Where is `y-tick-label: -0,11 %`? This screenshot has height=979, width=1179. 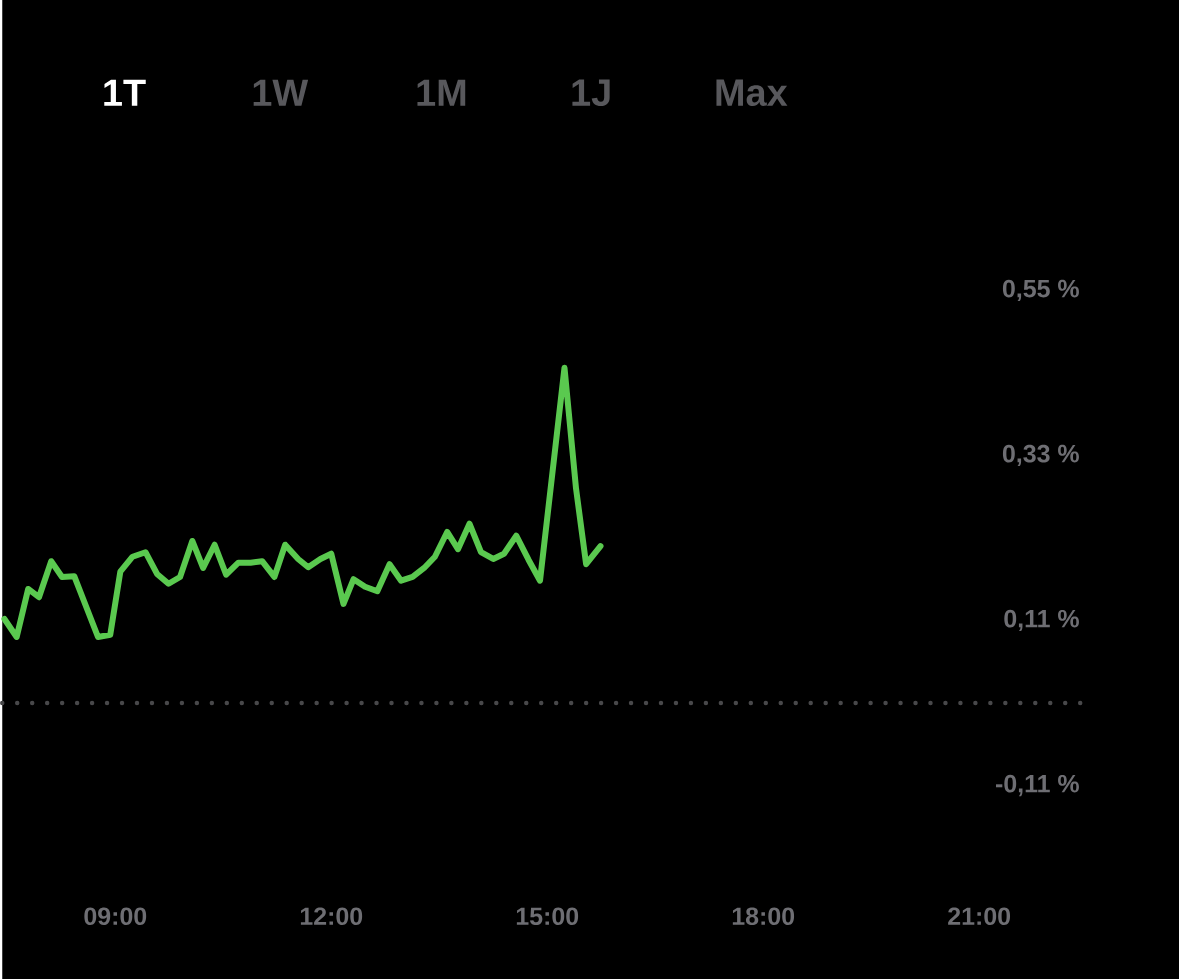 y-tick-label: -0,11 % is located at coordinates (1037, 785).